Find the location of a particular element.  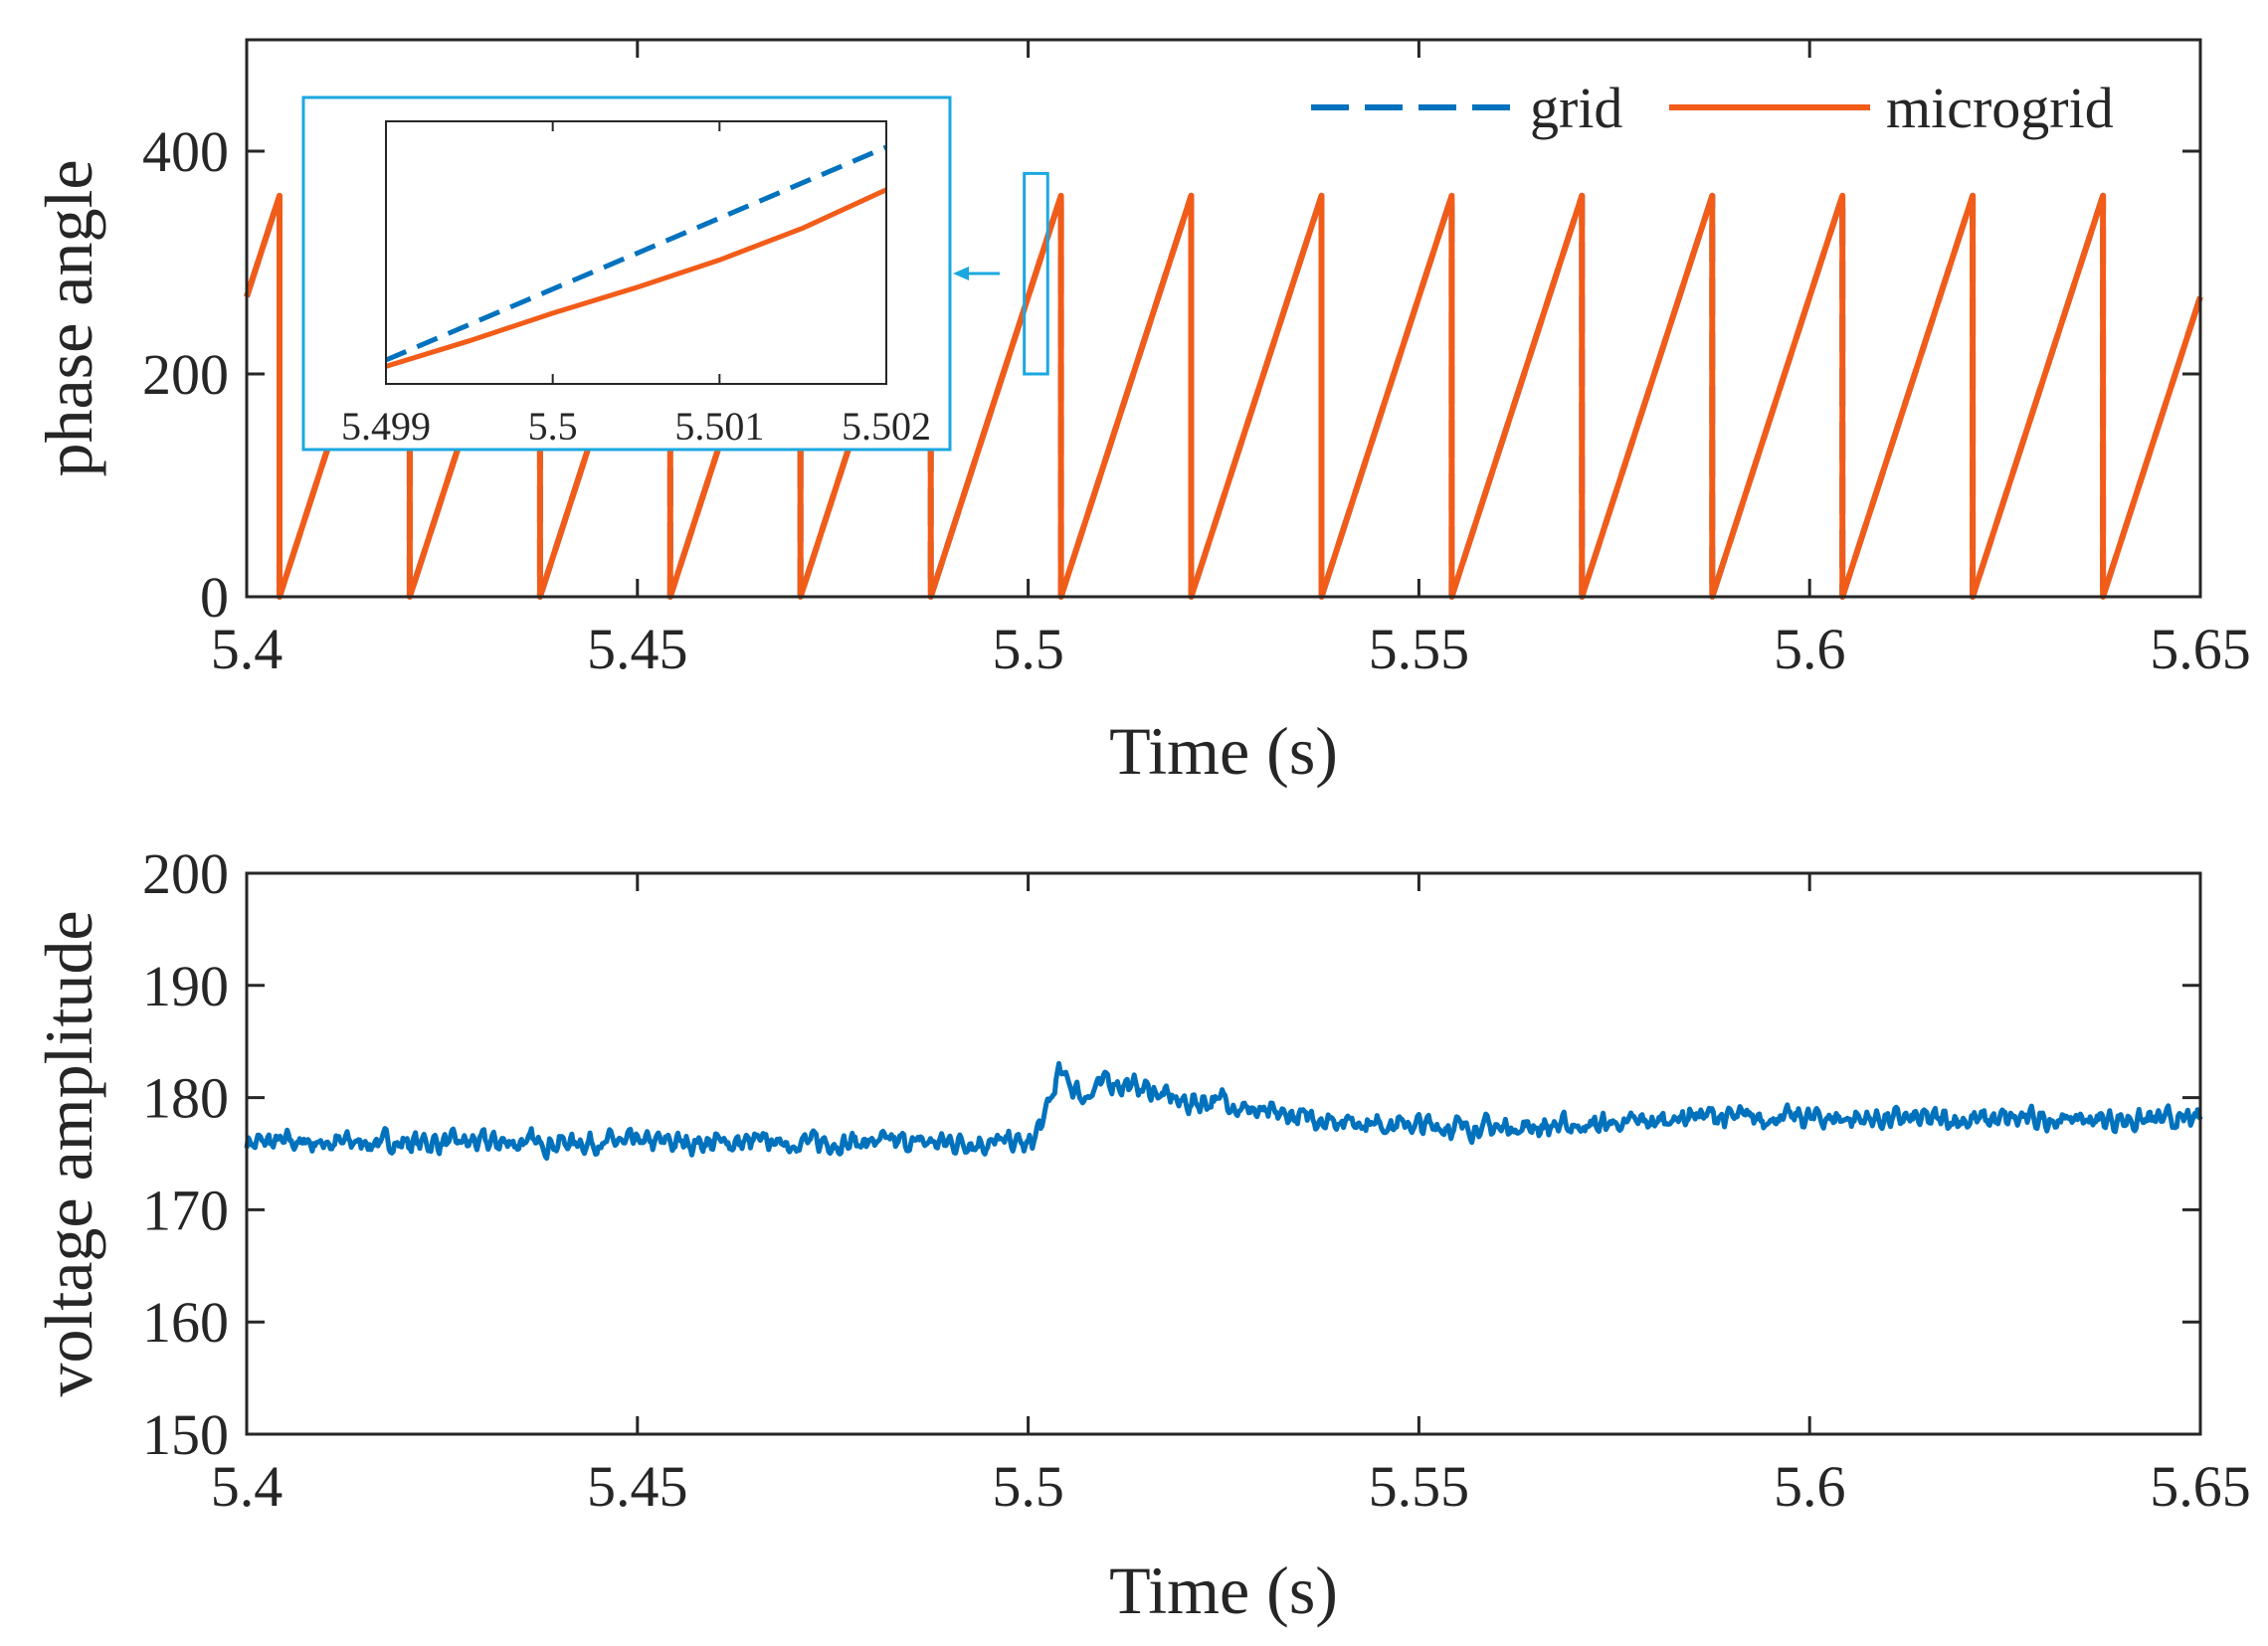

legend-microgrid-label: microgrid is located at coordinates (2000, 108).